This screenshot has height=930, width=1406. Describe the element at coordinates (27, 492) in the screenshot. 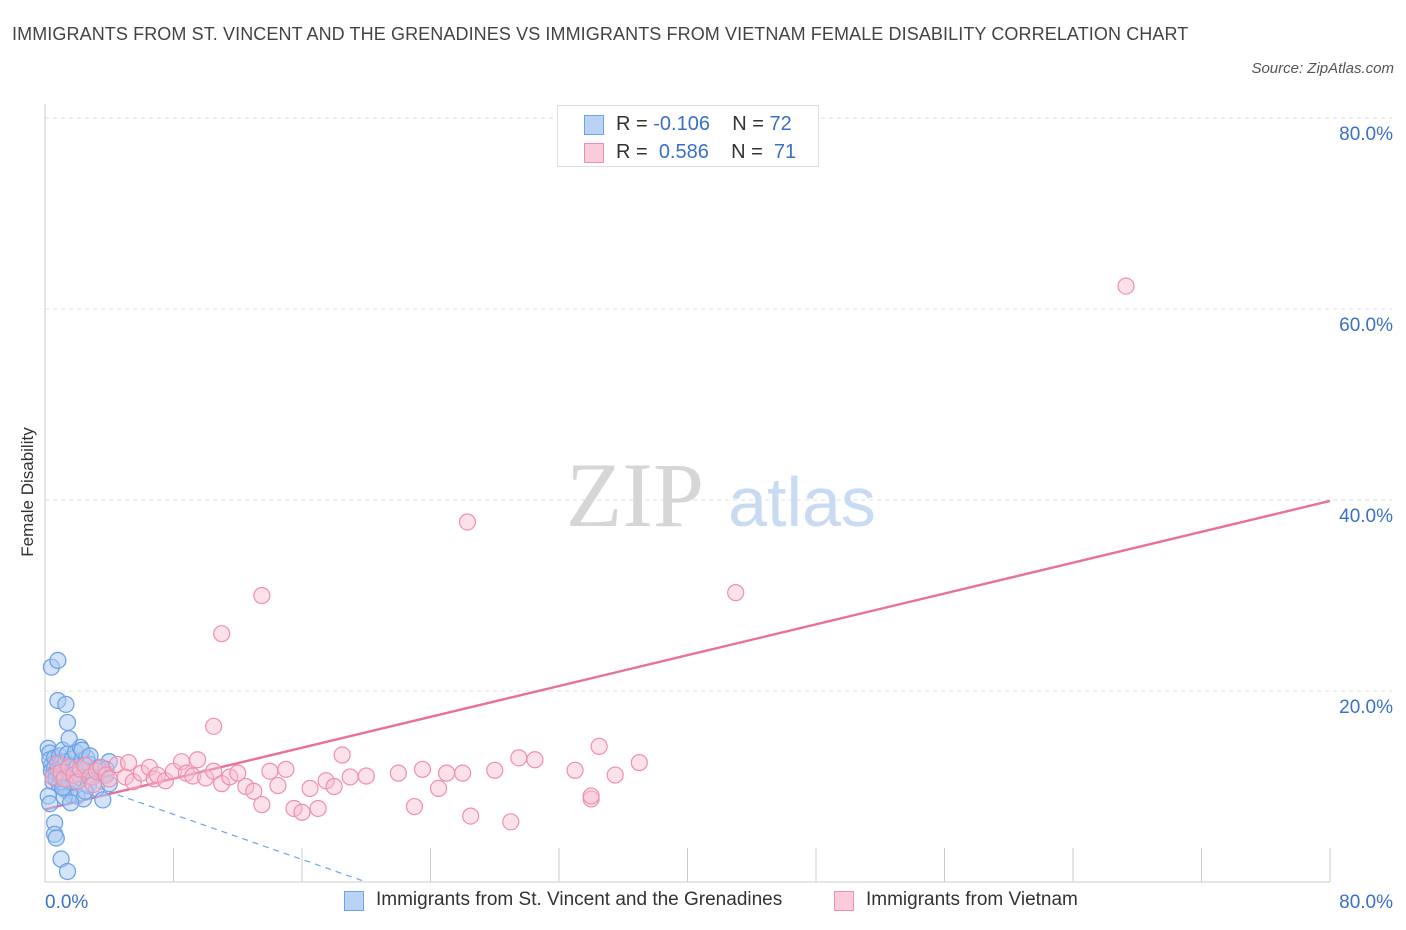

I see `y-axis-title: Female Disability` at that location.